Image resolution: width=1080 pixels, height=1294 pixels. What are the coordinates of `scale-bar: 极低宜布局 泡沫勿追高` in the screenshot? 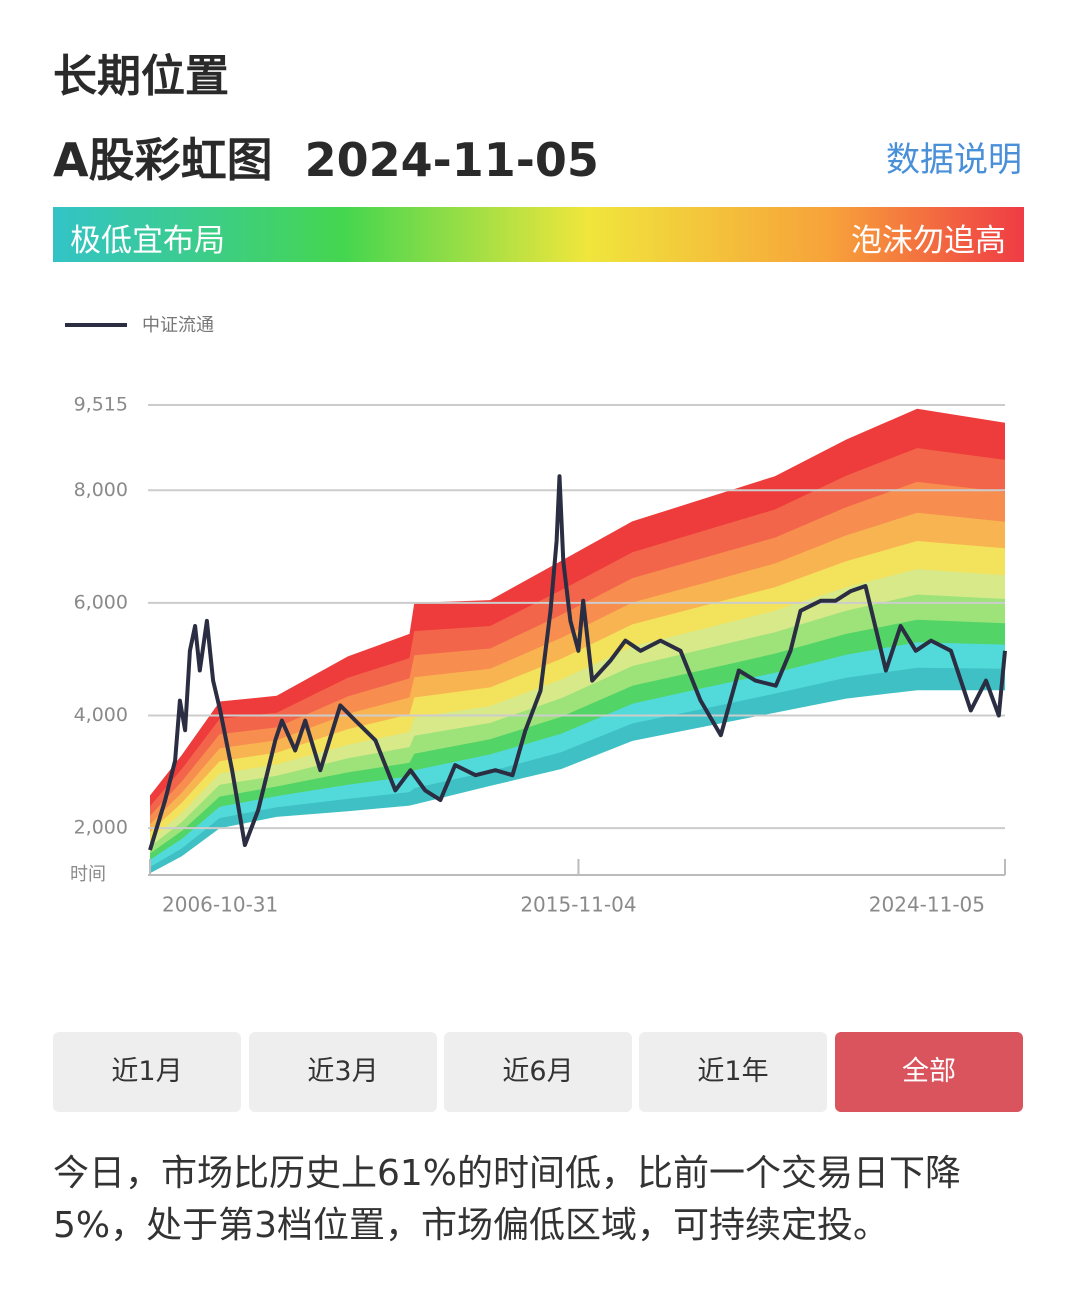 It's located at (538, 234).